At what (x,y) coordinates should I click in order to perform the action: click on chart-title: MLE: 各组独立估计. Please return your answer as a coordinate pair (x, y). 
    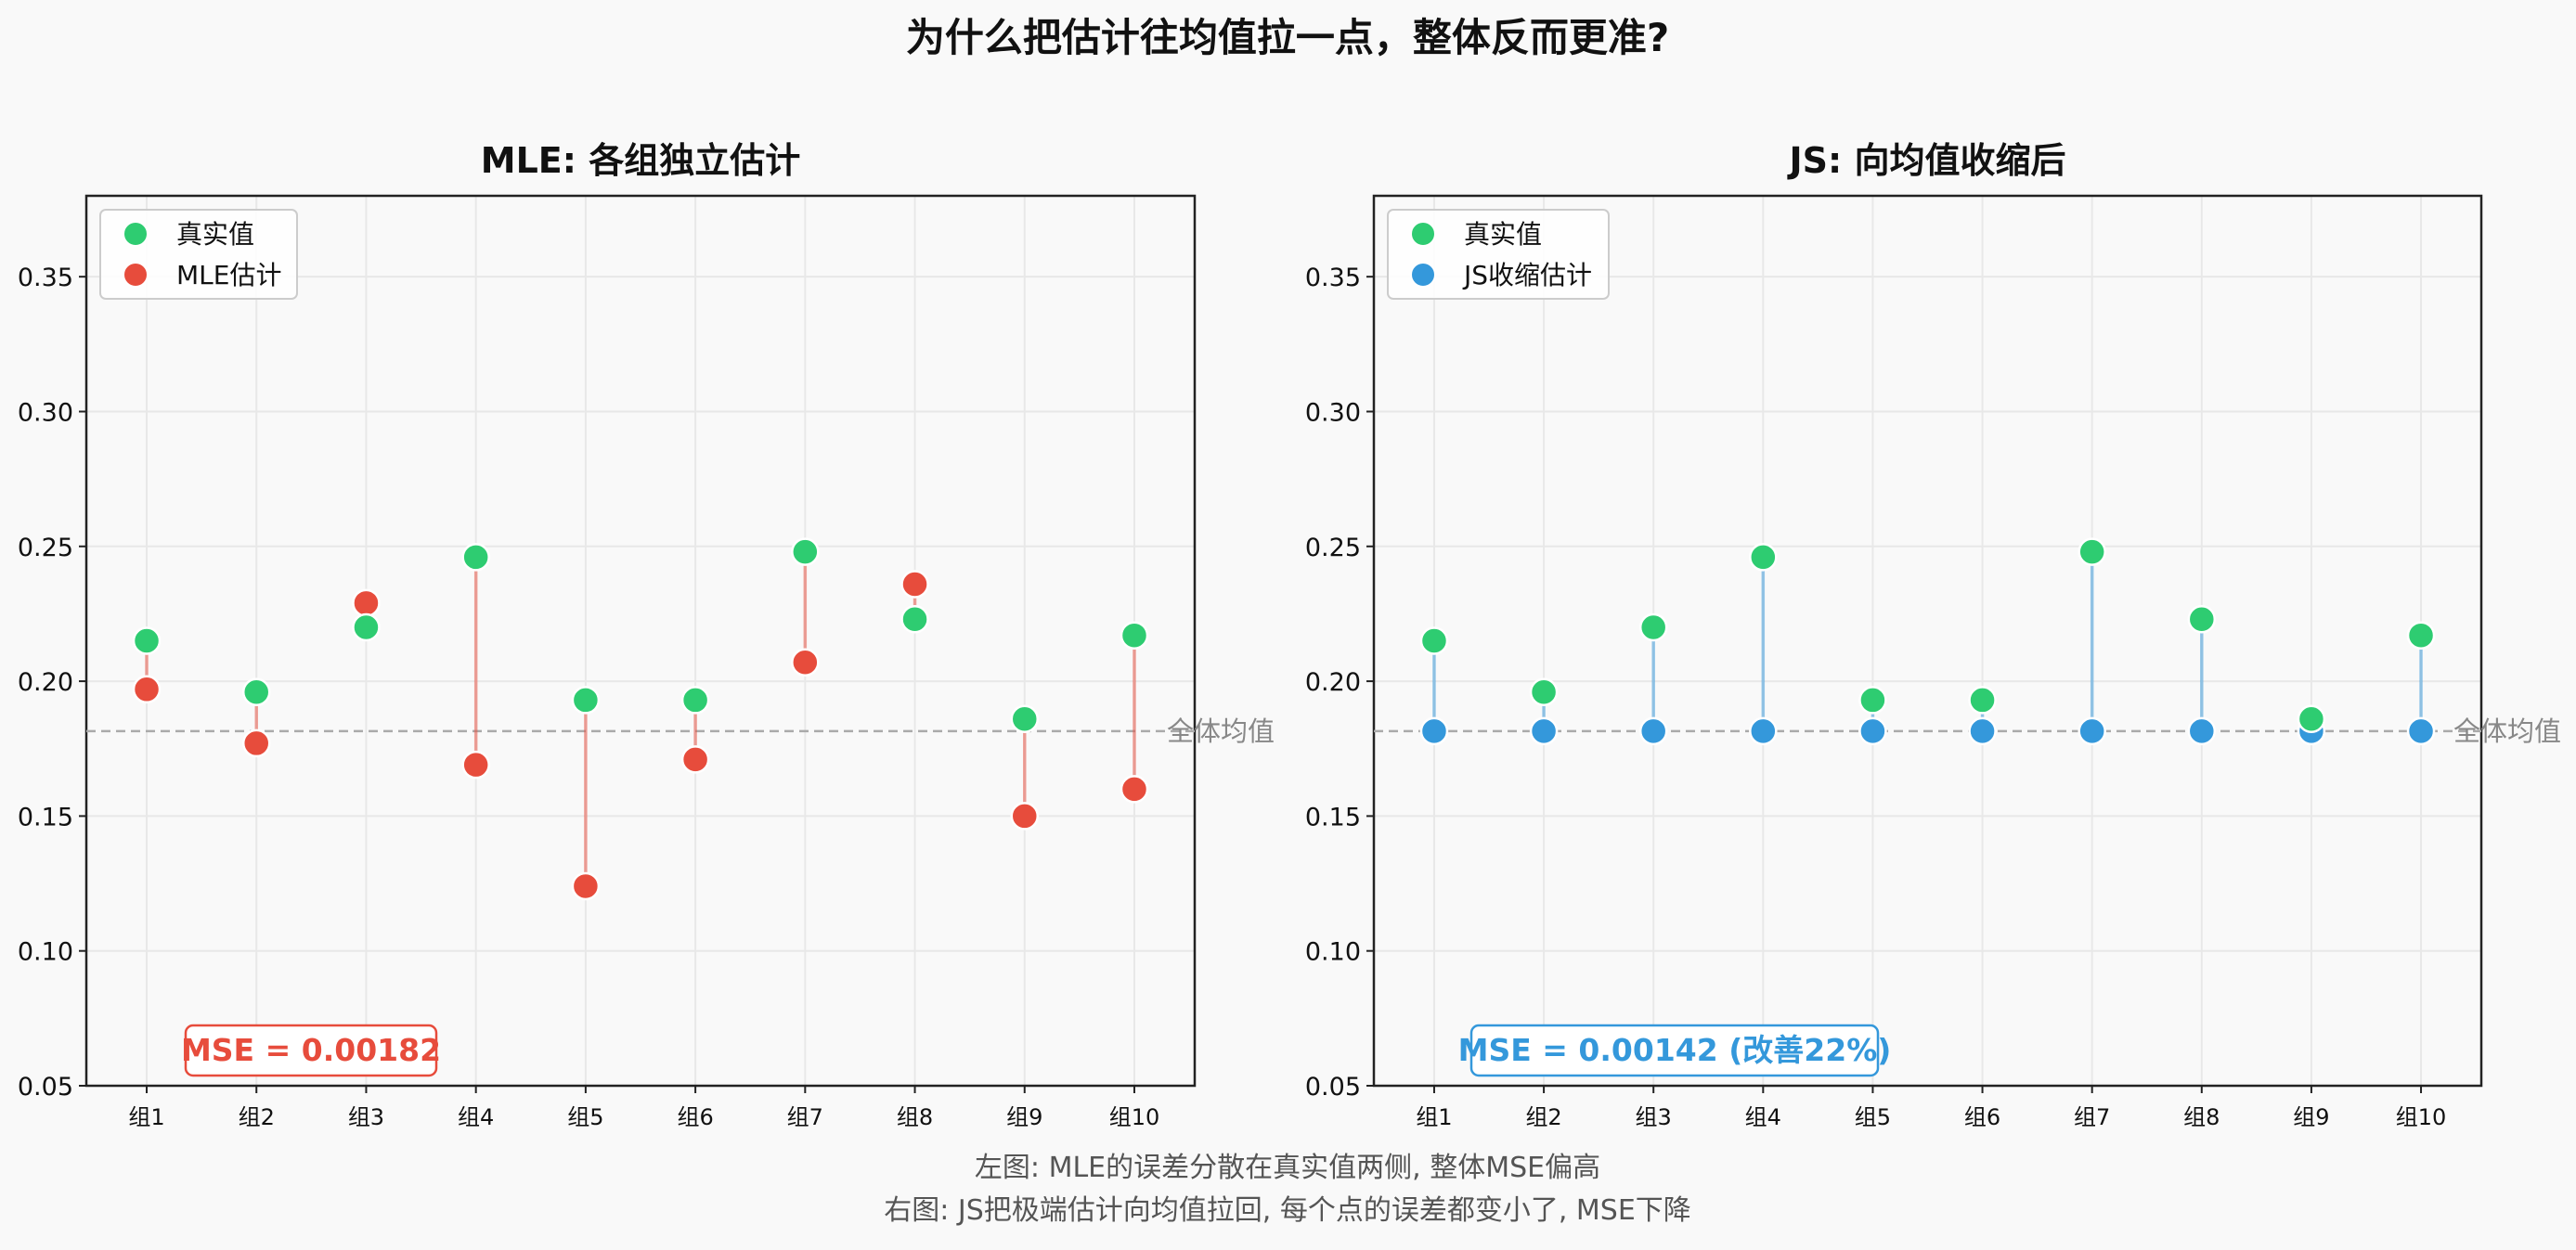
    Looking at the image, I should click on (640, 160).